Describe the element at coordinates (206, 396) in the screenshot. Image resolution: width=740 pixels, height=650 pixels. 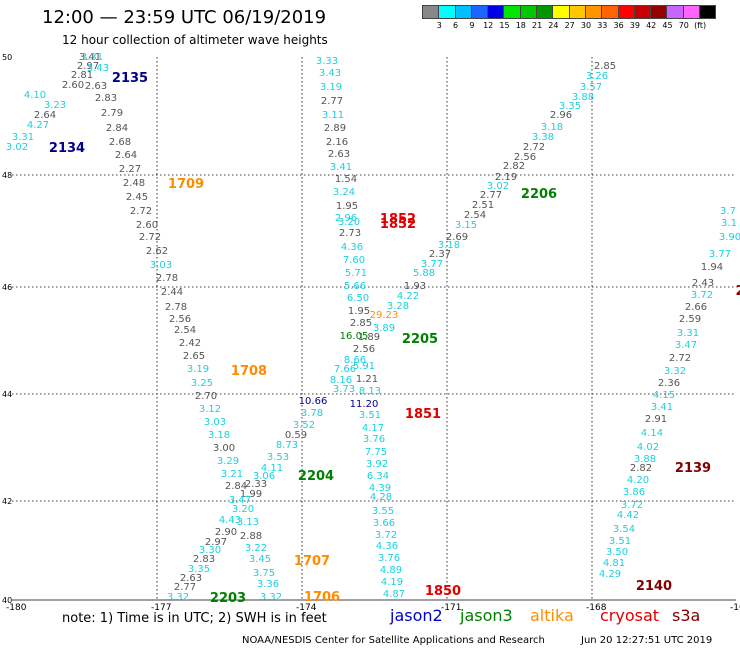
I see `swh-value: 2.70` at that location.